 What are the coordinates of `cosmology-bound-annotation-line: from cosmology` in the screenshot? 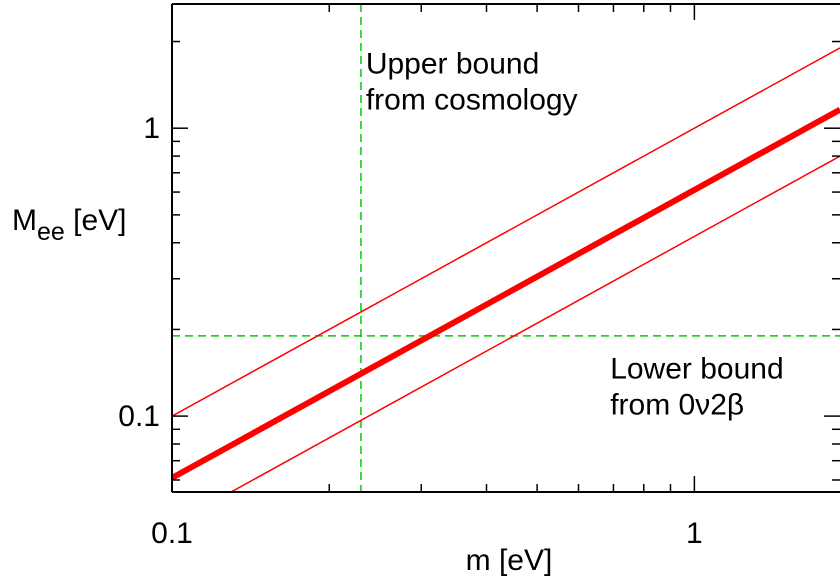 It's located at (472, 99).